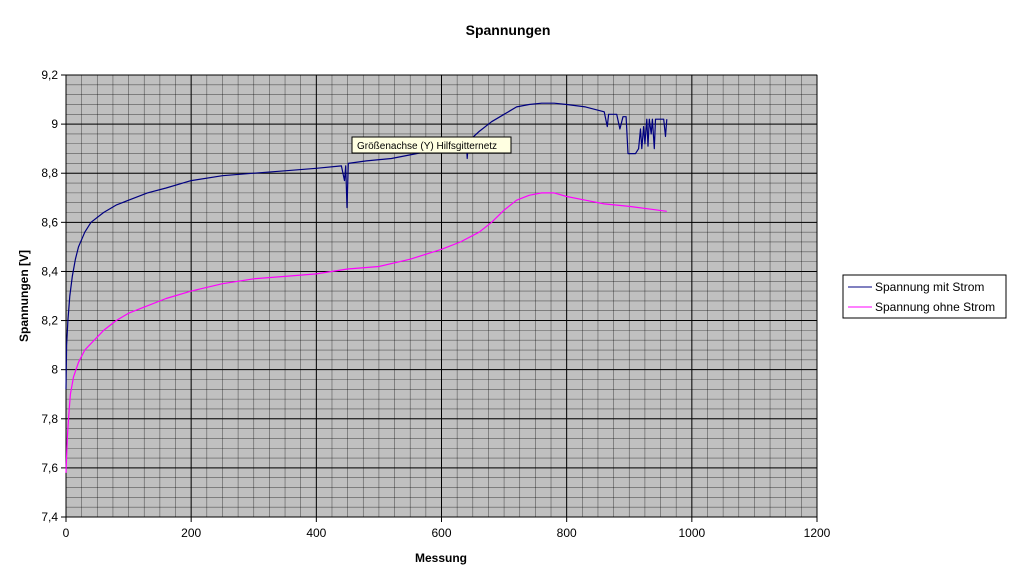  Describe the element at coordinates (49, 271) in the screenshot. I see `y-tick-label: 8,4` at that location.